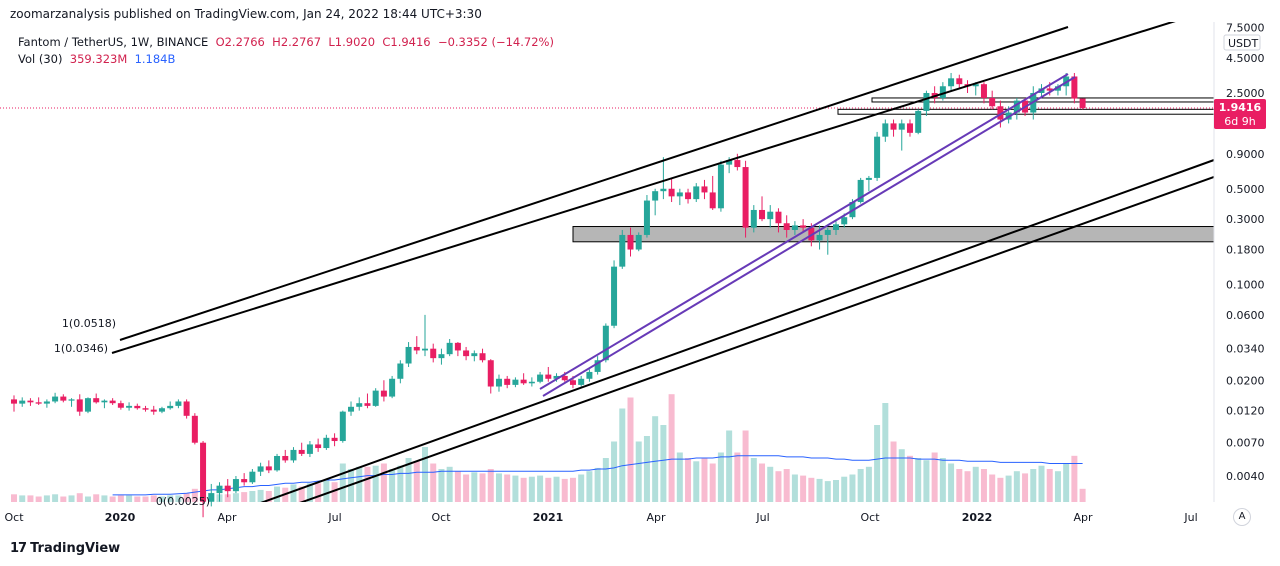  I want to click on time-tick-label: 2020, so click(120, 517).